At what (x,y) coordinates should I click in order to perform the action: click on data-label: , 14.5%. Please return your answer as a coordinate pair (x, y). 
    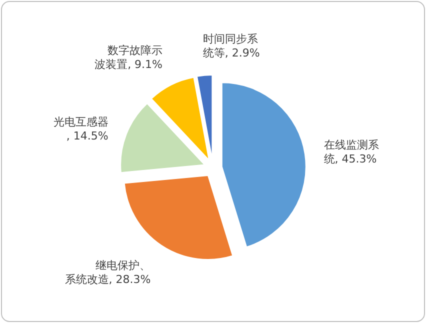
    Looking at the image, I should click on (87, 135).